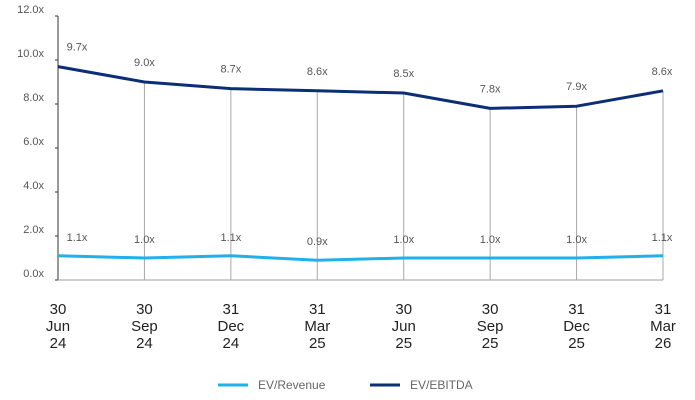  Describe the element at coordinates (230, 70) in the screenshot. I see `data-label: 8.7x` at that location.